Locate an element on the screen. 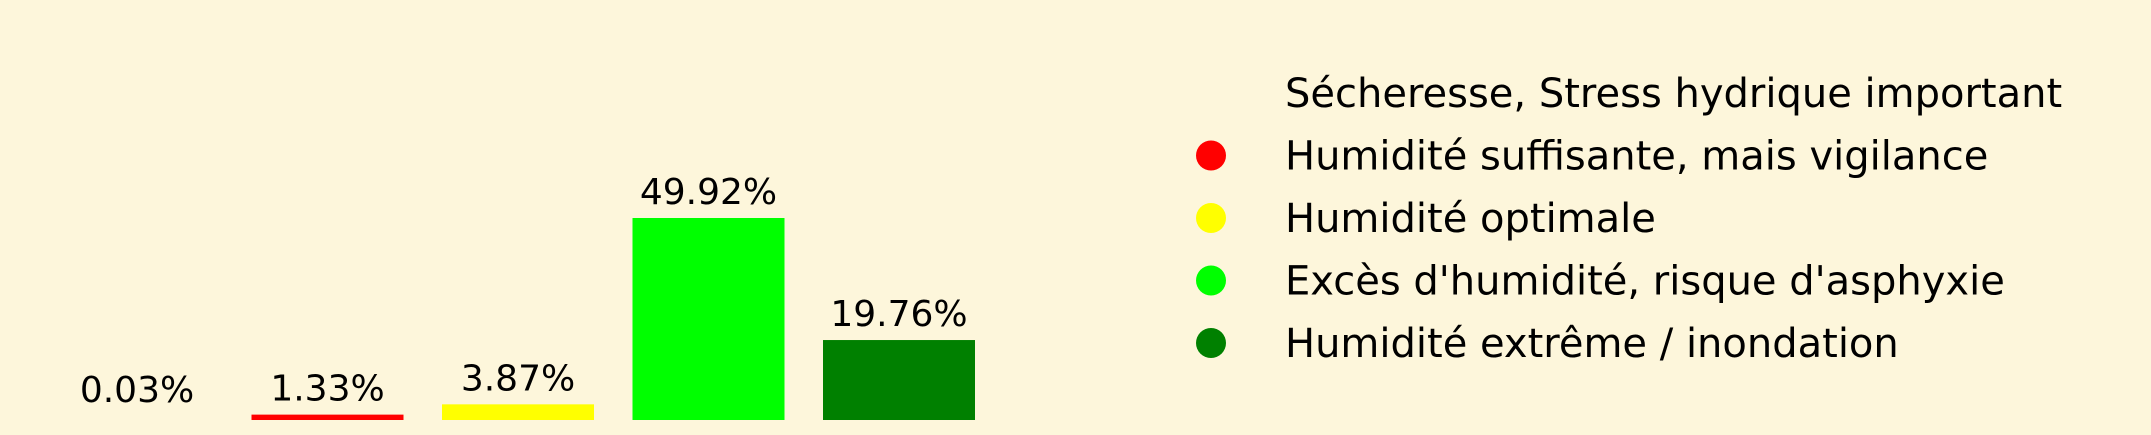 The height and width of the screenshot is (435, 2151). legend-entry-1: Sécheresse, Stress hydrique important is located at coordinates (1673, 94).